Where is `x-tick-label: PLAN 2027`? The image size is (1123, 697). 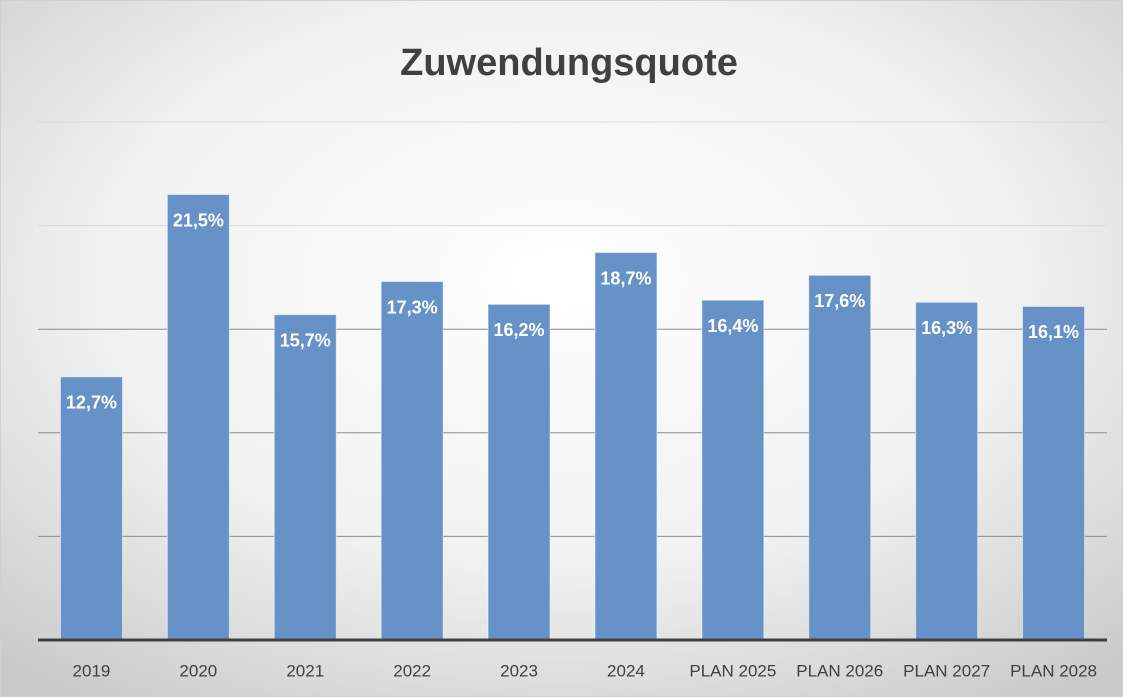 x-tick-label: PLAN 2027 is located at coordinates (946, 670).